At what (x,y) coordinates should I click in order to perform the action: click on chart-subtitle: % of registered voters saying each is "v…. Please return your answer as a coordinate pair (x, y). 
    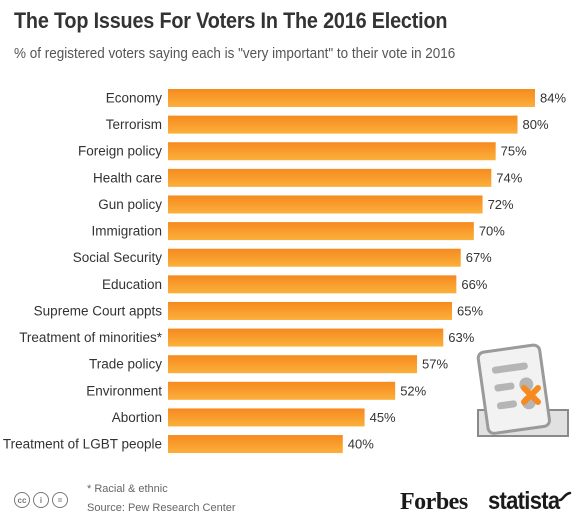
    Looking at the image, I should click on (235, 54).